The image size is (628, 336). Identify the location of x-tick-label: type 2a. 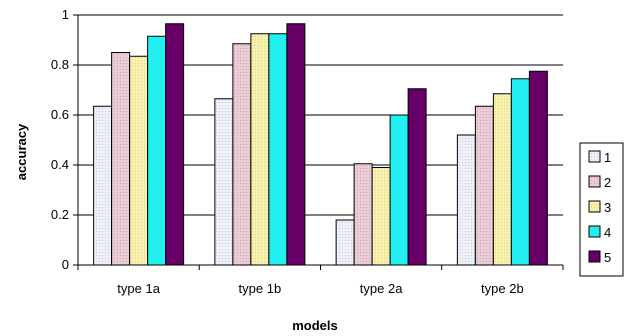
(381, 288).